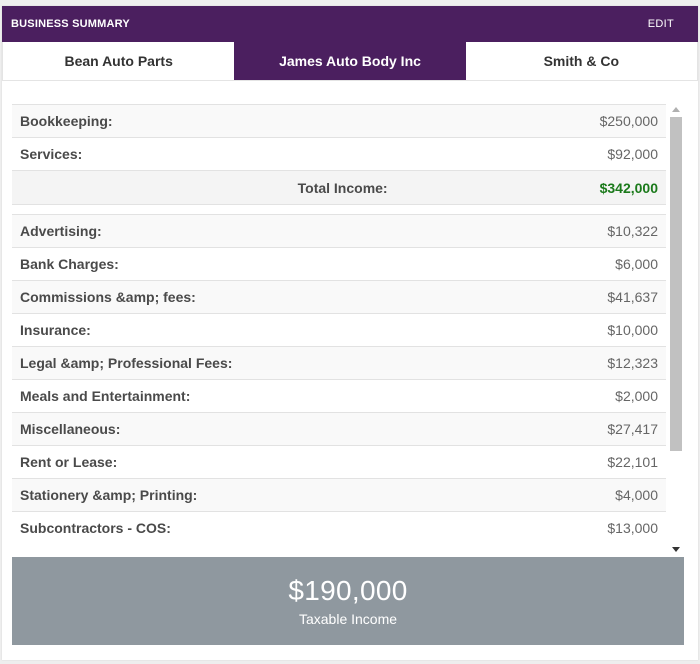 The height and width of the screenshot is (664, 700). I want to click on row-value: $2,000, so click(636, 396).